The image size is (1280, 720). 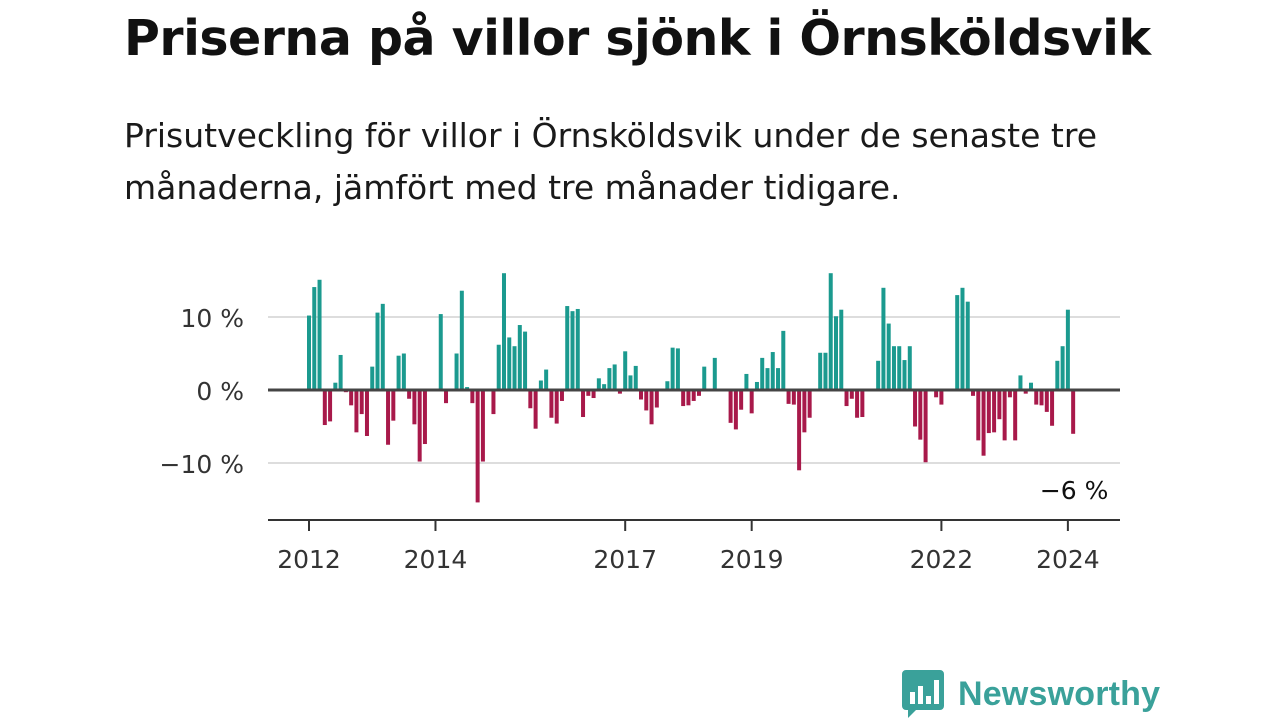 I want to click on brand-name: Newsworthy, so click(x=1059, y=693).